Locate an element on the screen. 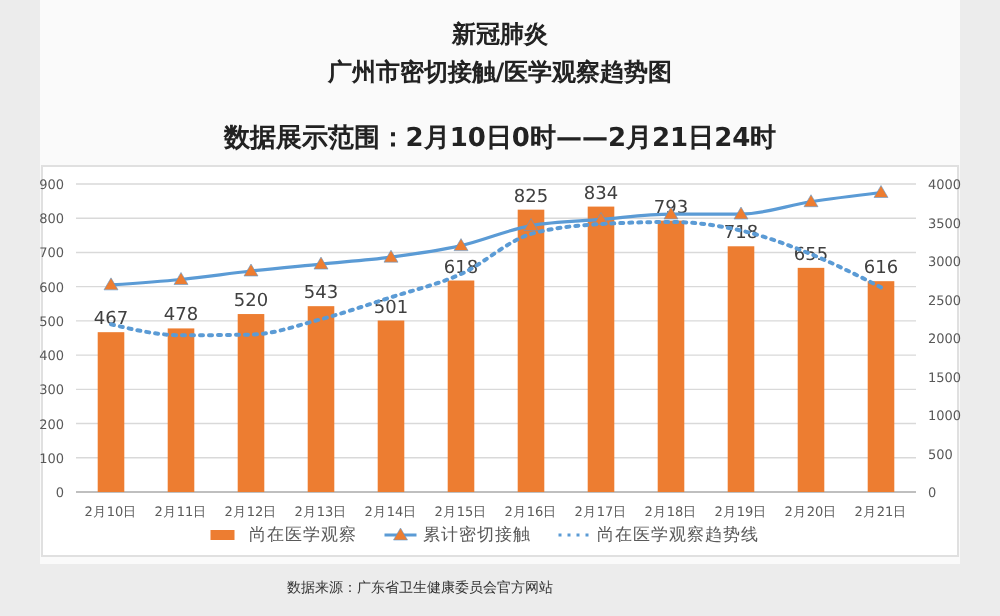  data-label: 825 is located at coordinates (531, 197).